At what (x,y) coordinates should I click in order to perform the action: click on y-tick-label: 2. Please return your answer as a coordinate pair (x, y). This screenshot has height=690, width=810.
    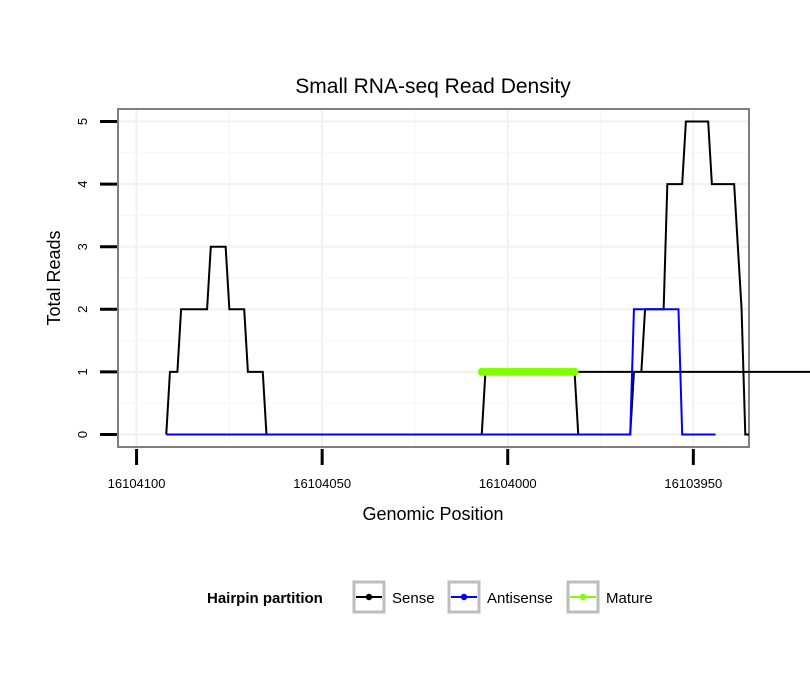
    Looking at the image, I should click on (82, 309).